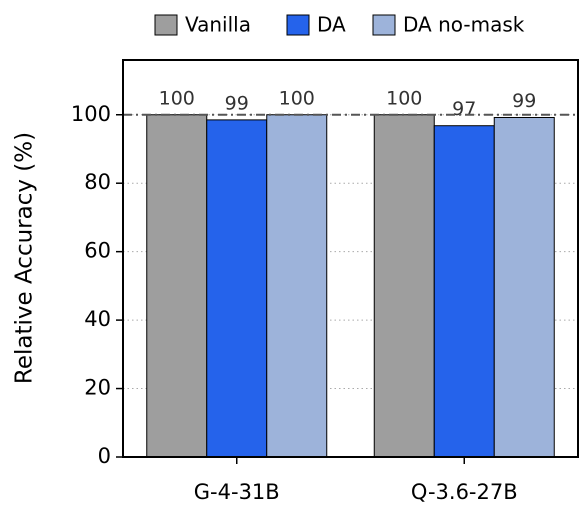  What do you see at coordinates (91, 114) in the screenshot?
I see `y-tick-label: 100` at bounding box center [91, 114].